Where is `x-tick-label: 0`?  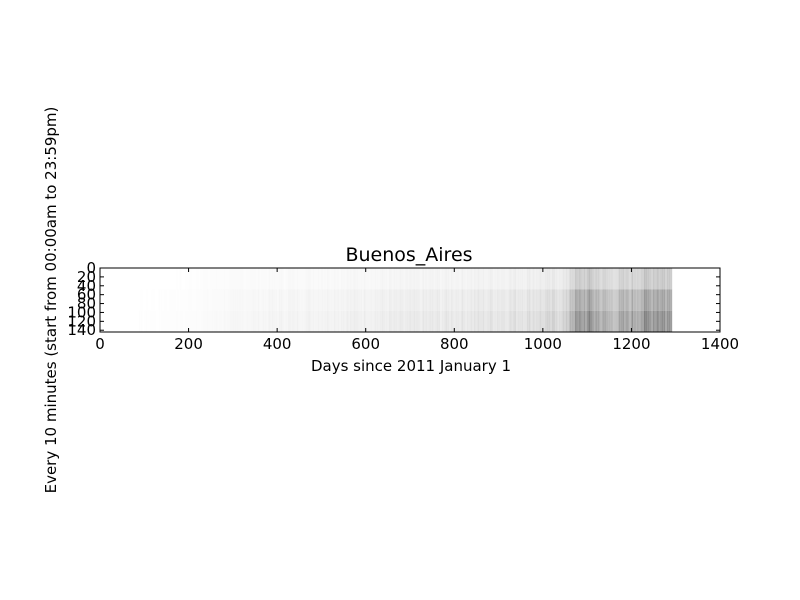
x-tick-label: 0 is located at coordinates (100, 344).